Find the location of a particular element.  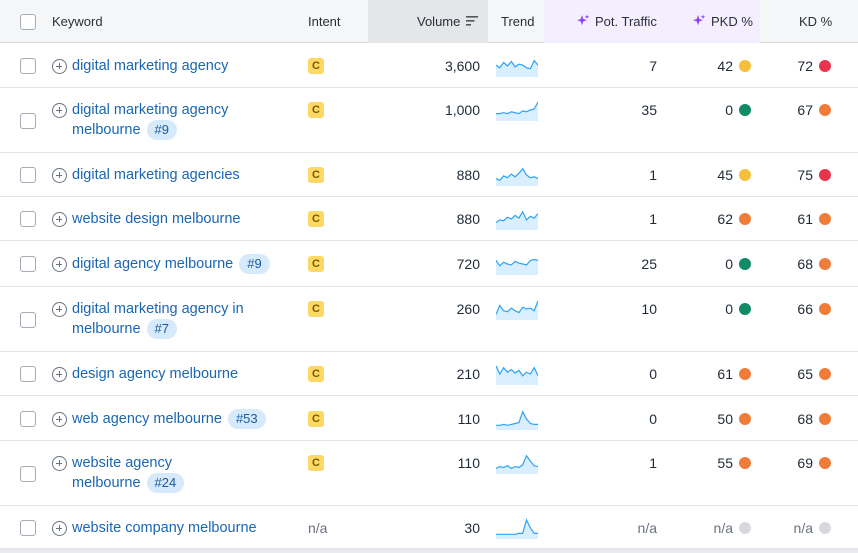

keyword-text-line: website design melbourne is located at coordinates (156, 219).